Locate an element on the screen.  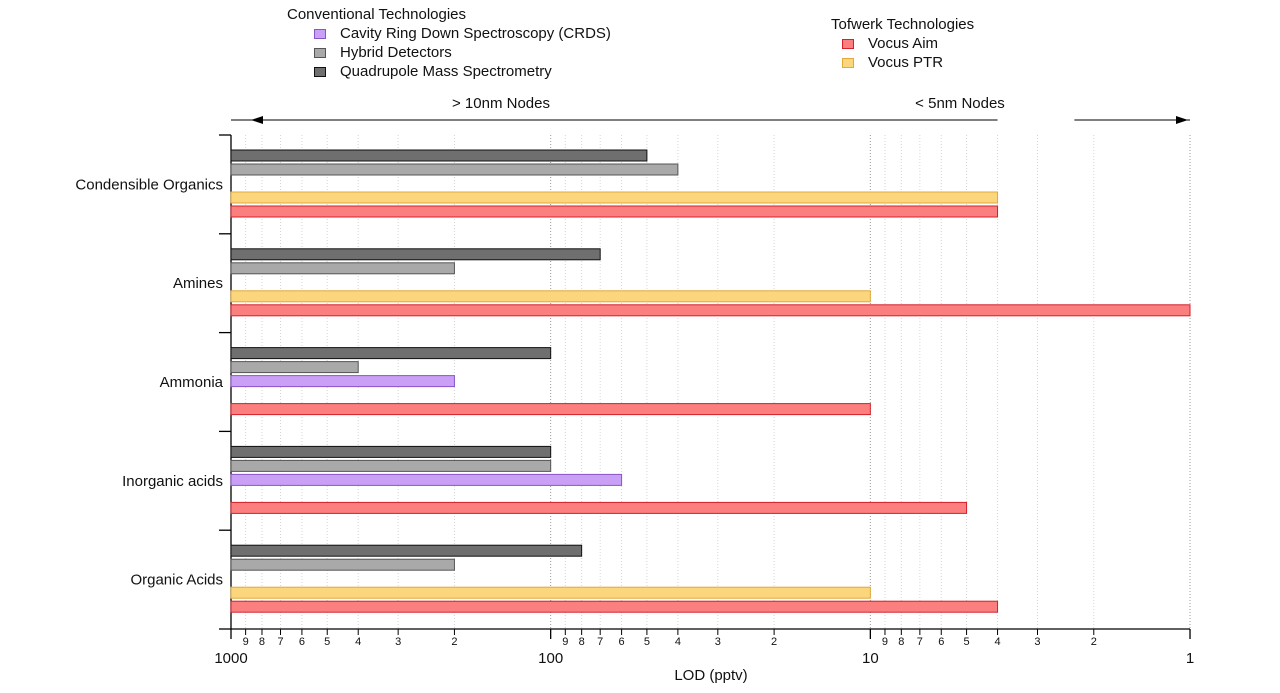
legend-item-vocus-ptr: Vocus PTR is located at coordinates (892, 62).